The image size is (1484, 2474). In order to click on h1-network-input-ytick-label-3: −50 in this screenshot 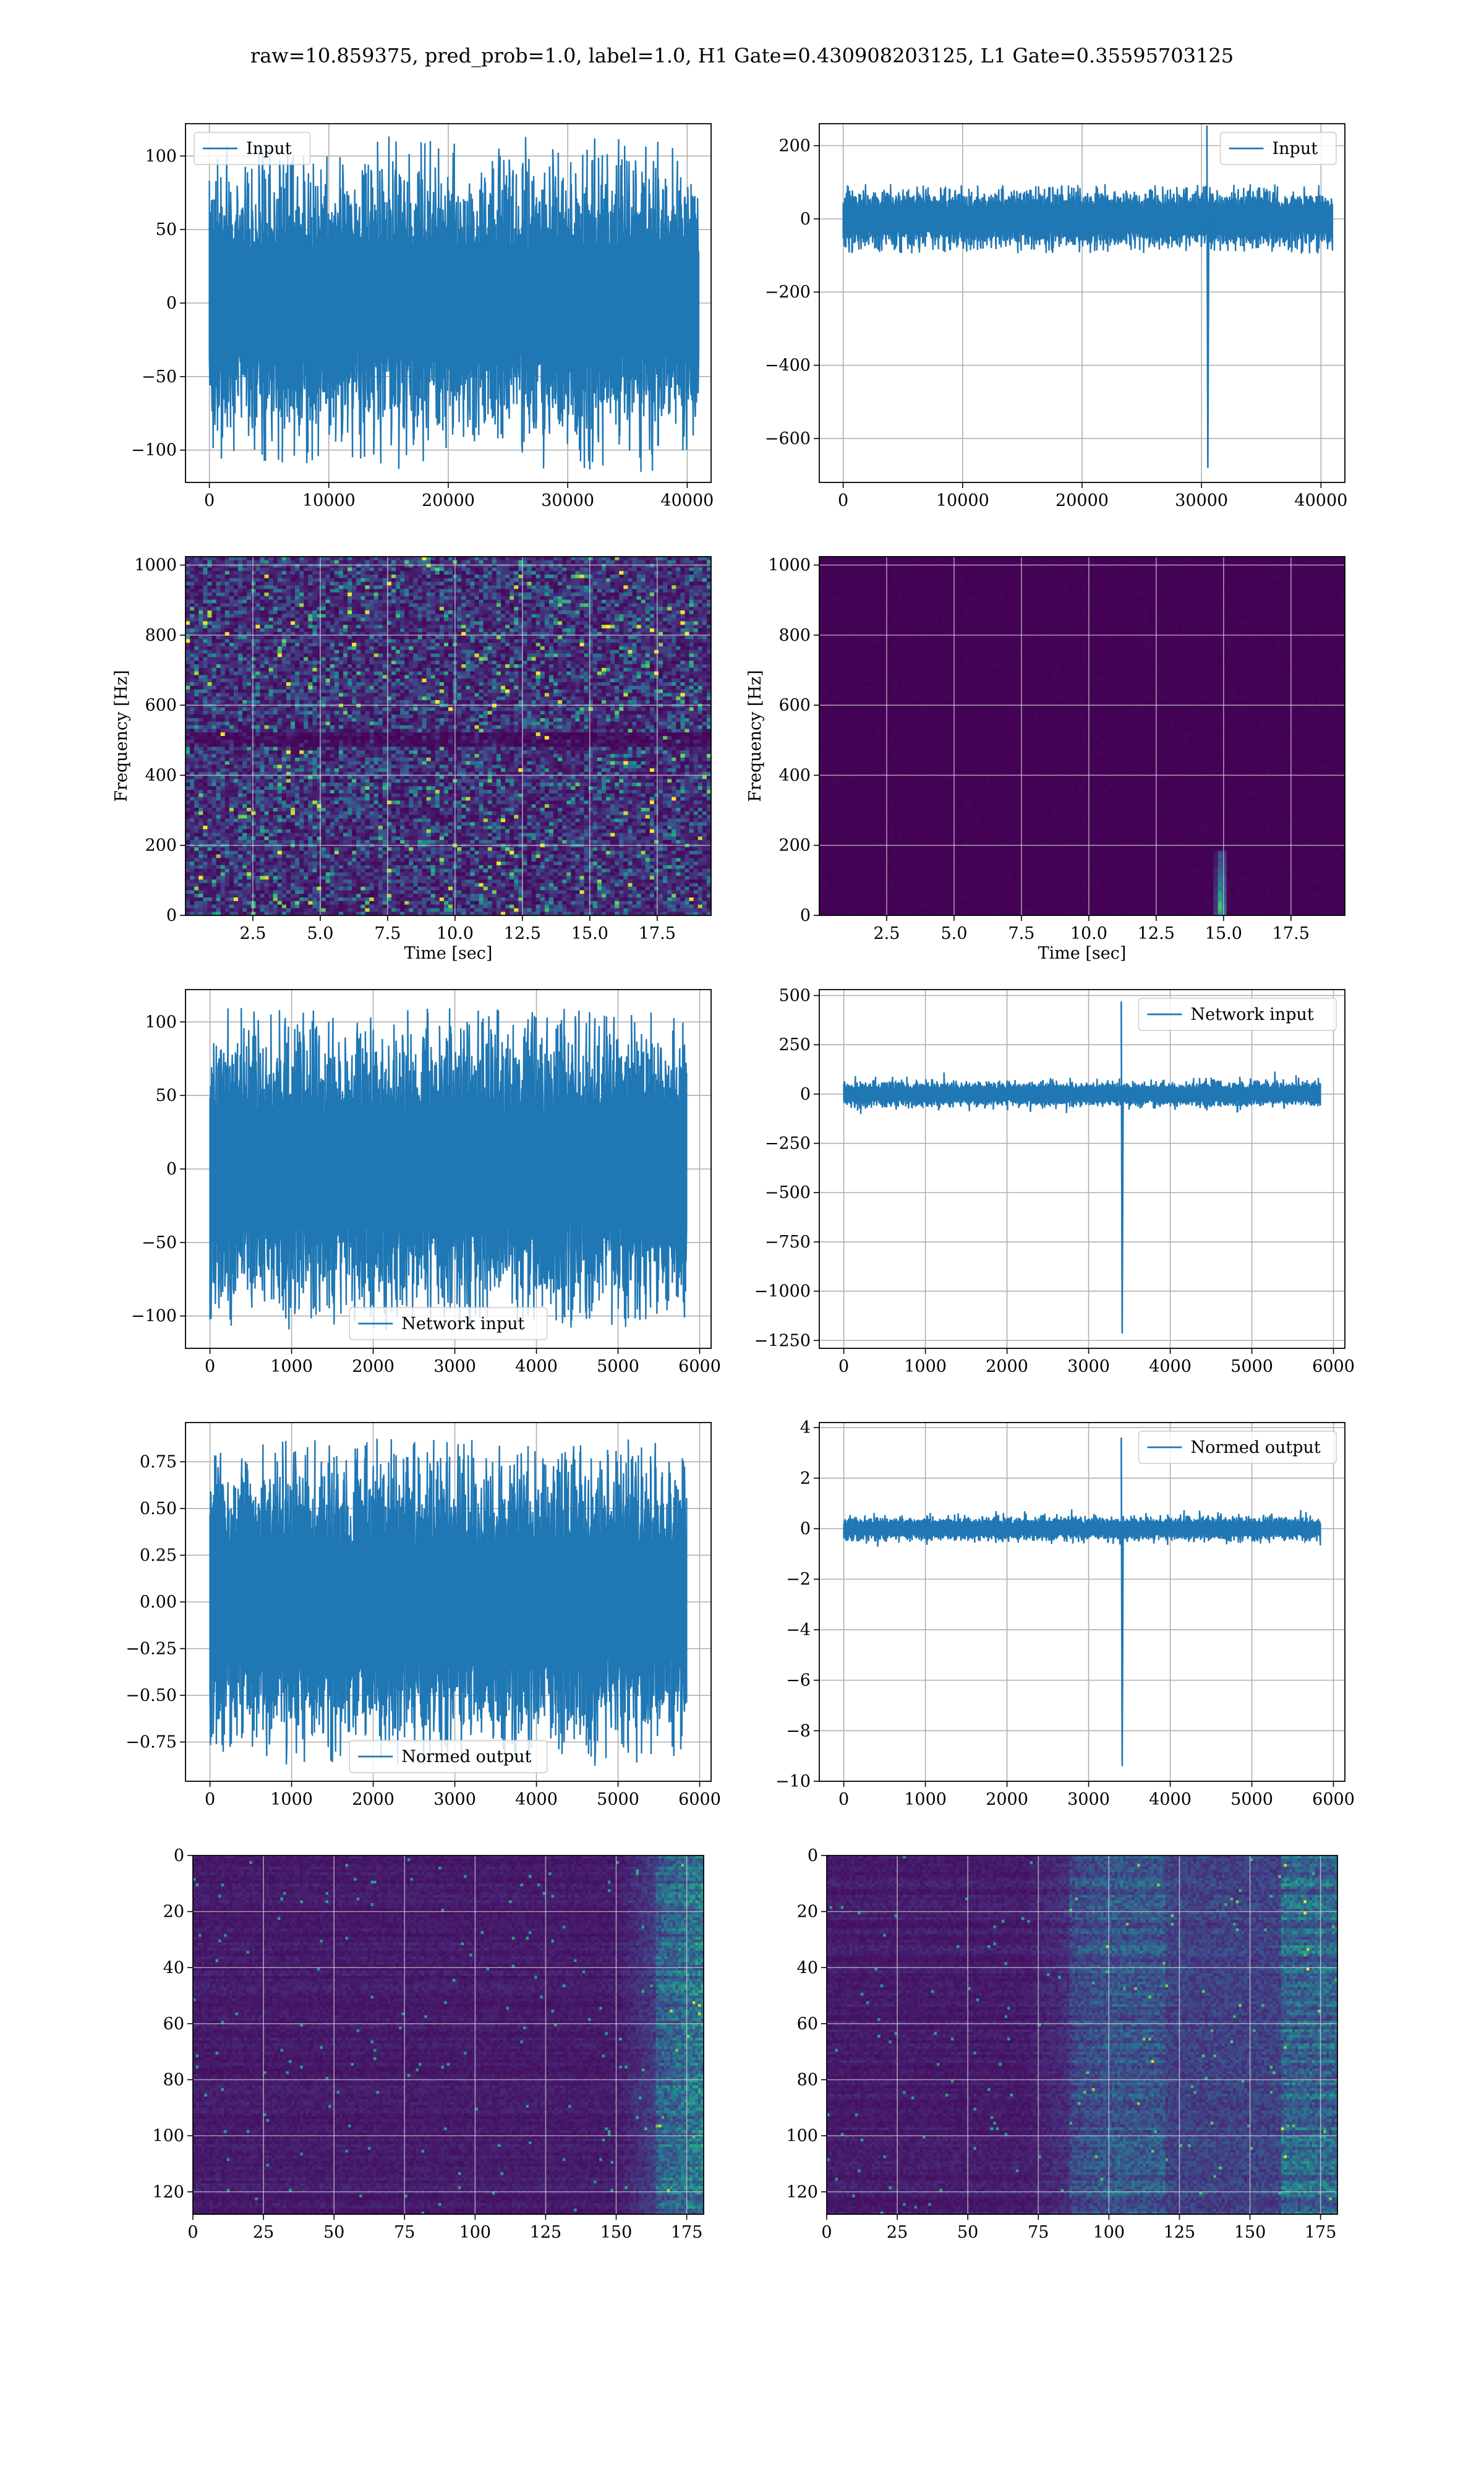, I will do `click(159, 1242)`.